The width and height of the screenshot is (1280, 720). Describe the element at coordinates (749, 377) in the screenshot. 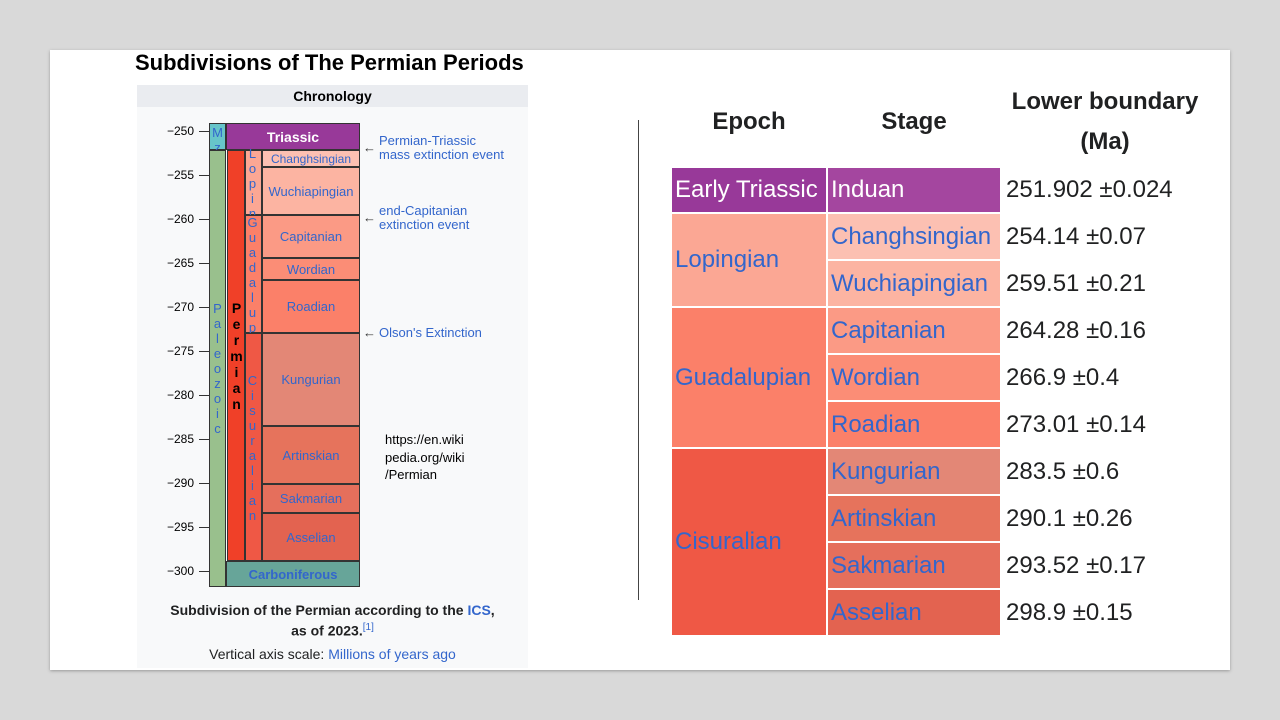

I see `epoch-cell: Guadalupian` at that location.